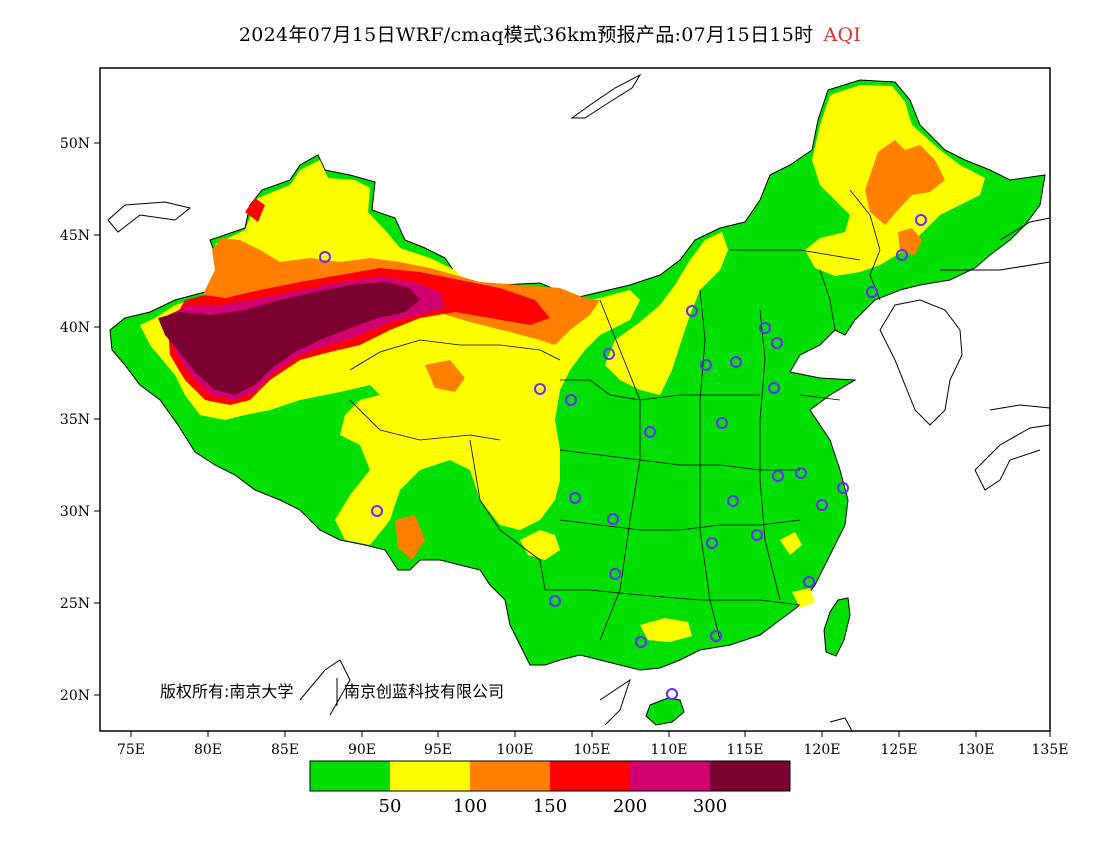 The image size is (1100, 850). I want to click on lat-label-35n: 35N, so click(75, 420).